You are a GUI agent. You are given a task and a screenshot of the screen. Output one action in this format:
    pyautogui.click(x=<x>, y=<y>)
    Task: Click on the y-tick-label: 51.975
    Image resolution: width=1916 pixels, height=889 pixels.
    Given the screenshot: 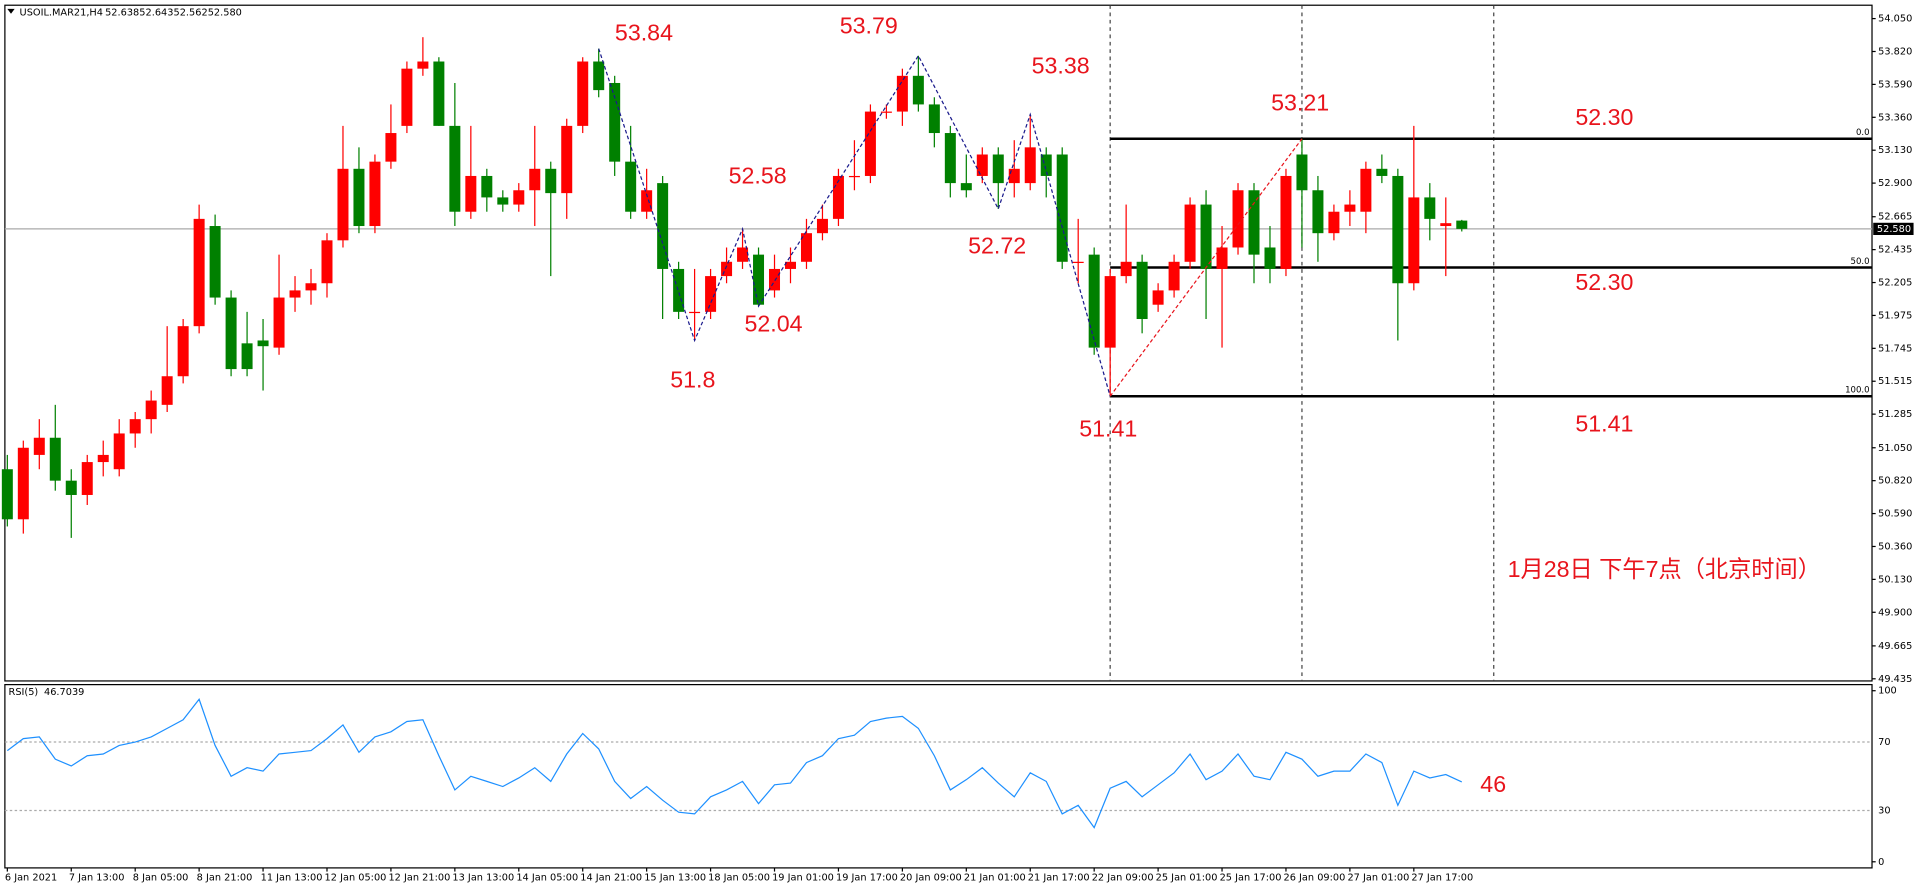 What is the action you would take?
    pyautogui.click(x=1895, y=315)
    